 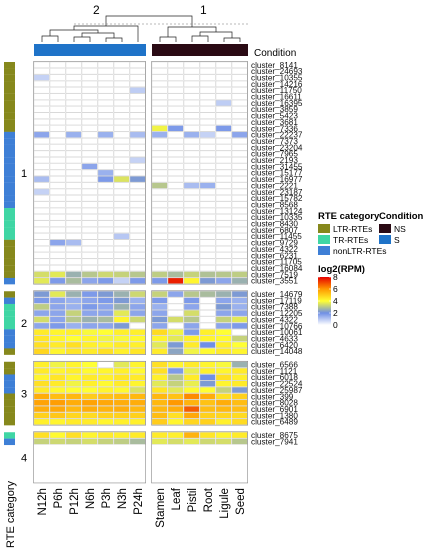 What do you see at coordinates (274, 338) in the screenshot?
I see `row-label: cluster_4633` at bounding box center [274, 338].